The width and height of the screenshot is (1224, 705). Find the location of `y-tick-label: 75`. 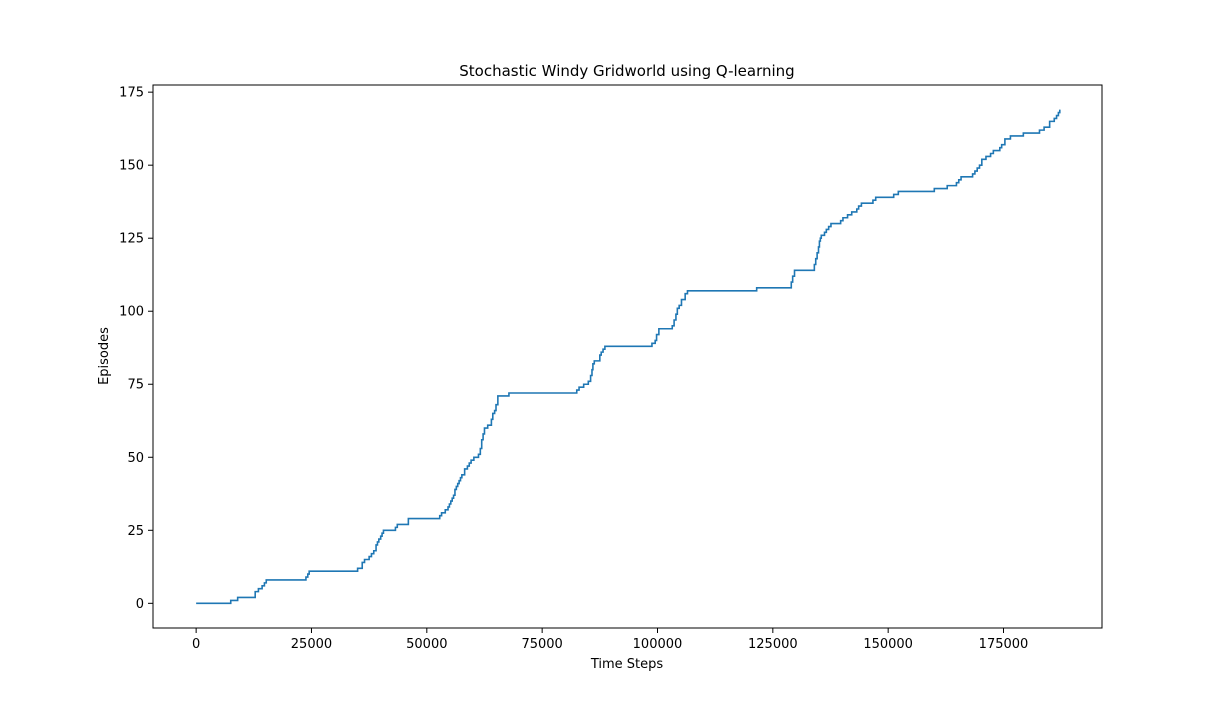

y-tick-label: 75 is located at coordinates (135, 385).